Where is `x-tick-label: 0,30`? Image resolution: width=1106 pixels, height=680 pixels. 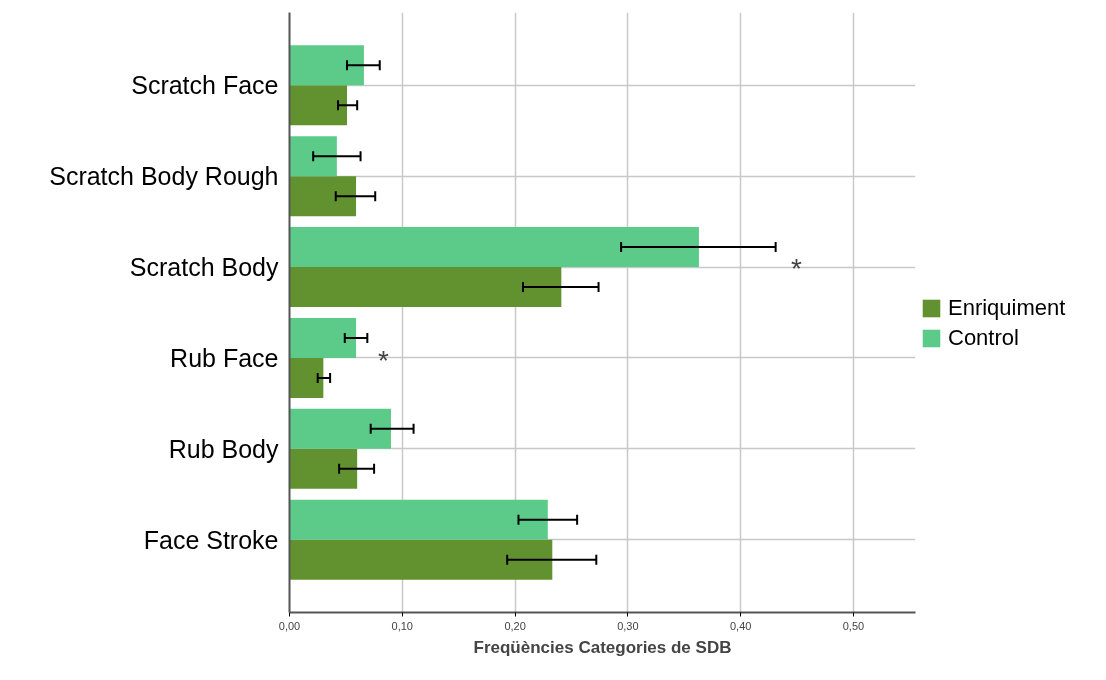
x-tick-label: 0,30 is located at coordinates (628, 625).